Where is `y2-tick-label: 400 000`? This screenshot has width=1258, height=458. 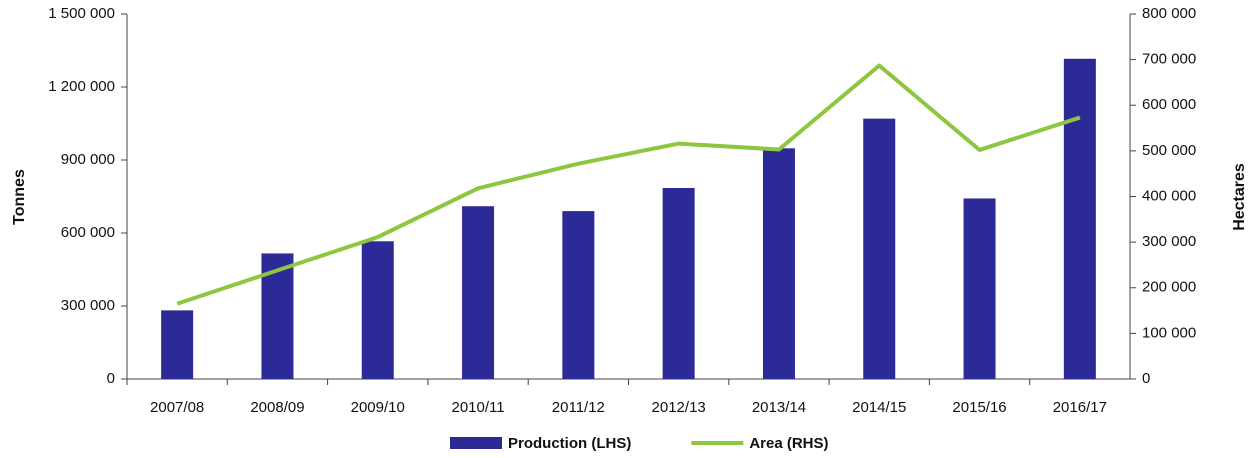
y2-tick-label: 400 000 is located at coordinates (1169, 195).